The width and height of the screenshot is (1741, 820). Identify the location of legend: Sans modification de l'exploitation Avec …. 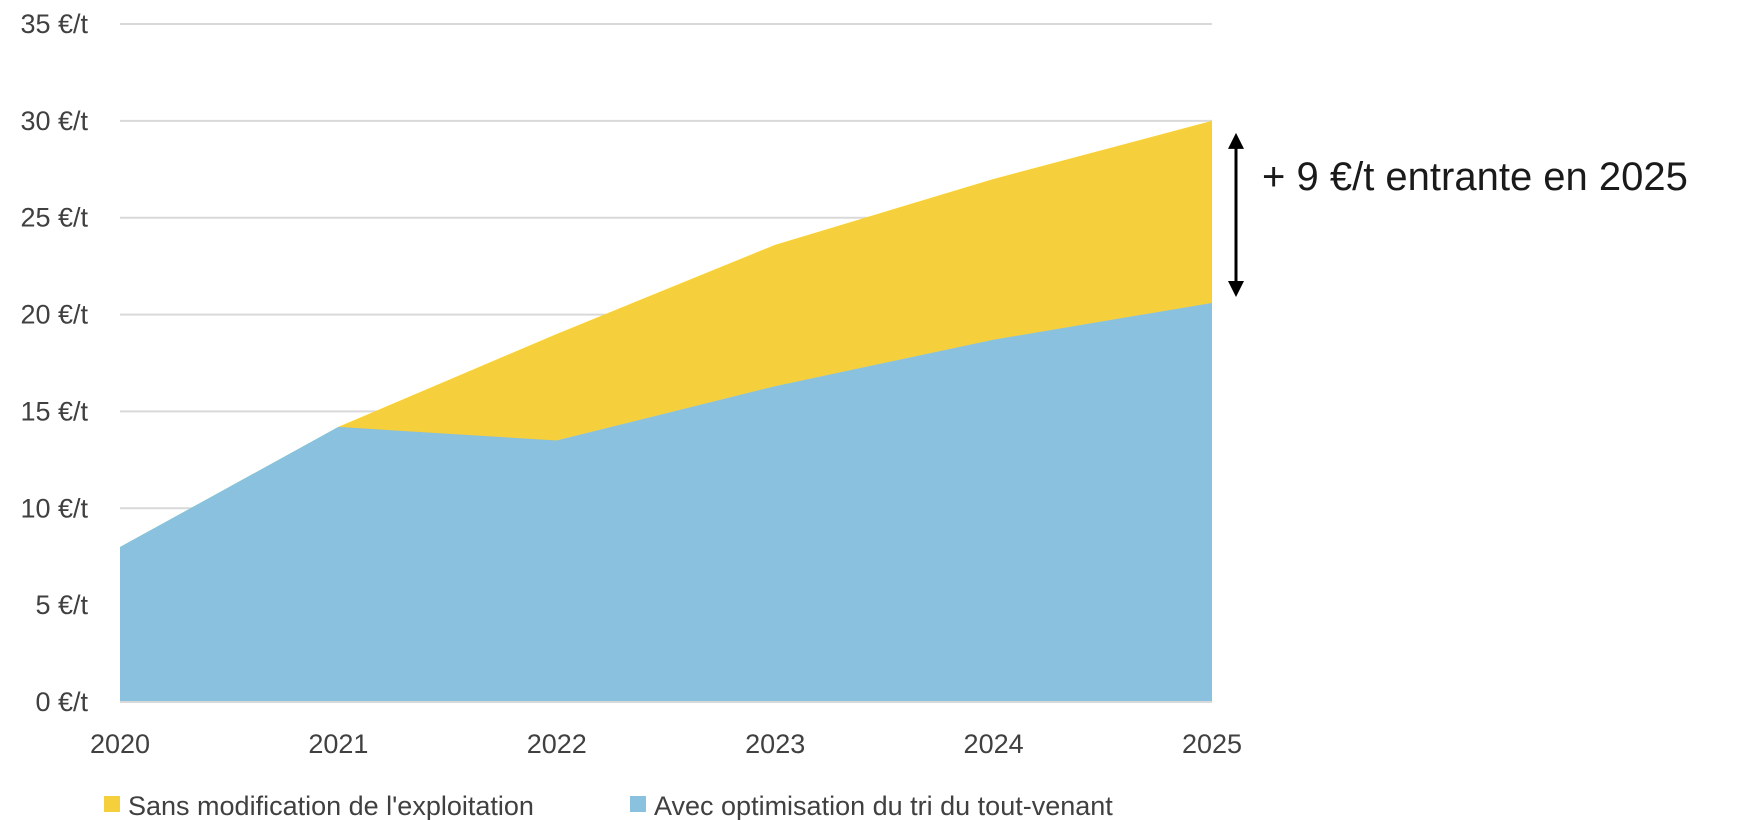
(608, 805).